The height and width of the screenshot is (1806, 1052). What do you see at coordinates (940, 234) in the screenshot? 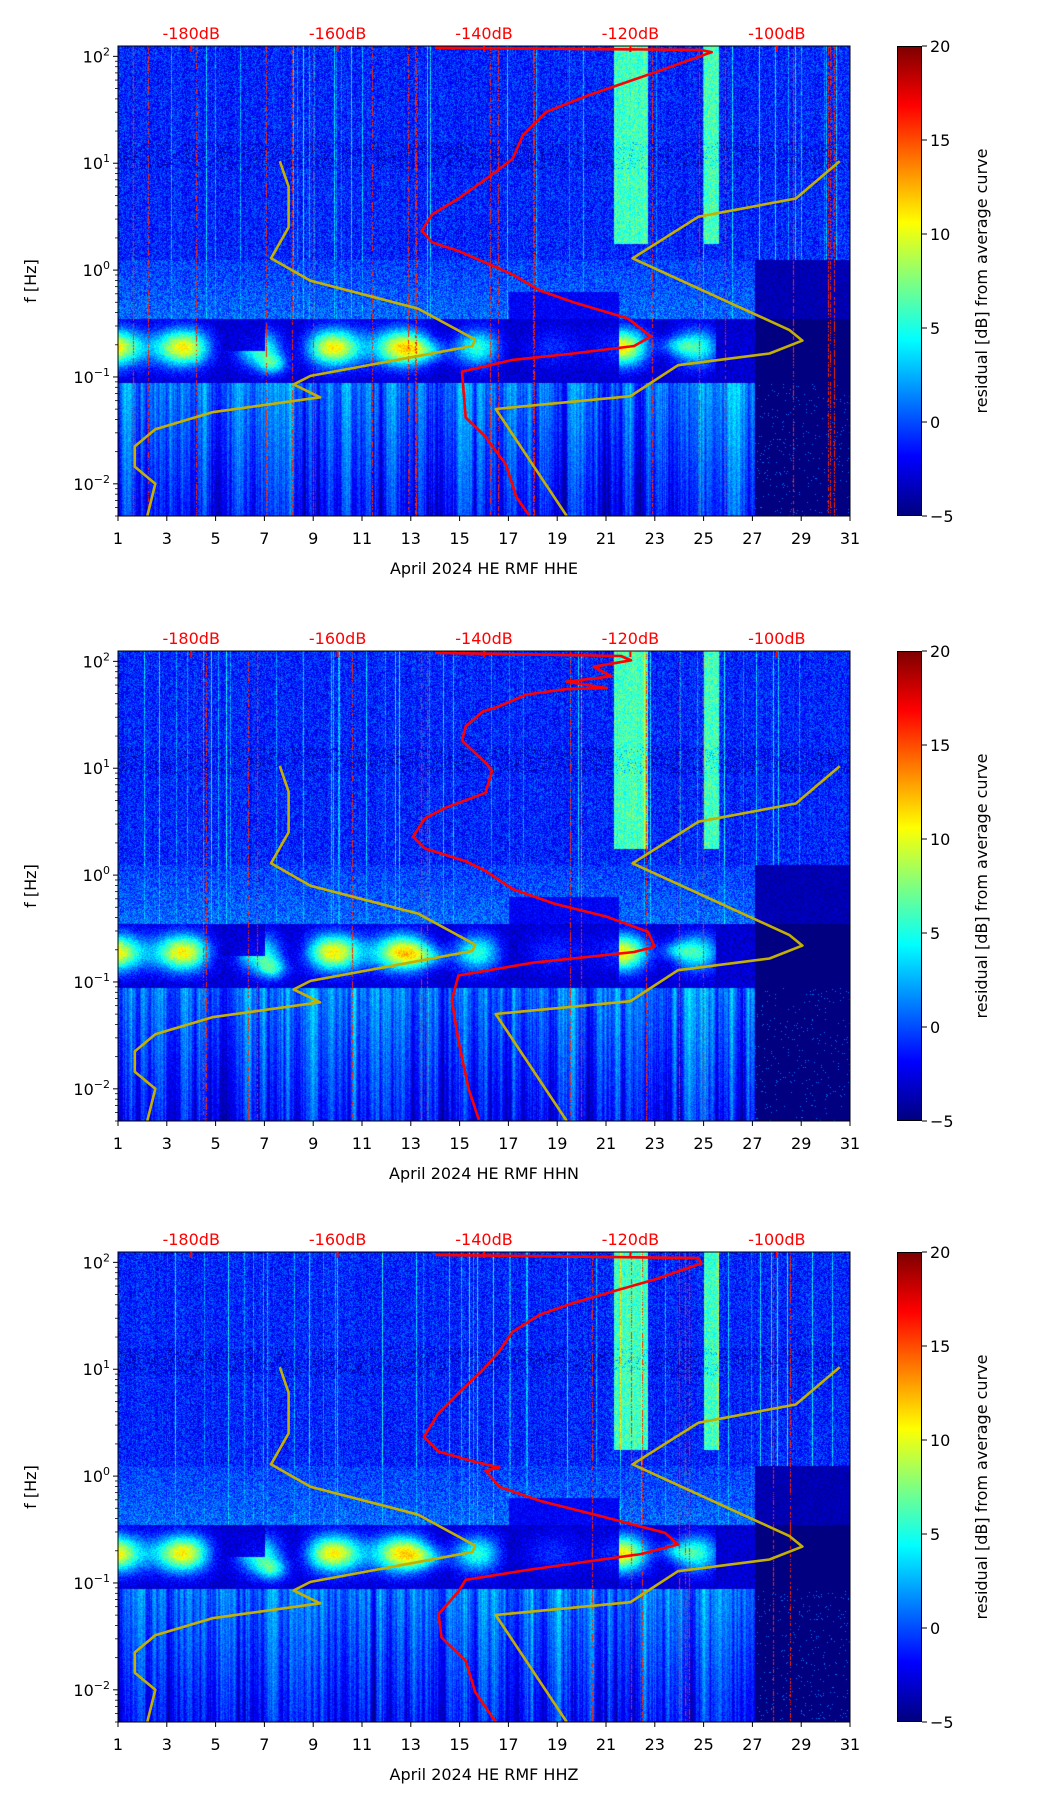
I see `colorbar-tick-label: 10` at bounding box center [940, 234].